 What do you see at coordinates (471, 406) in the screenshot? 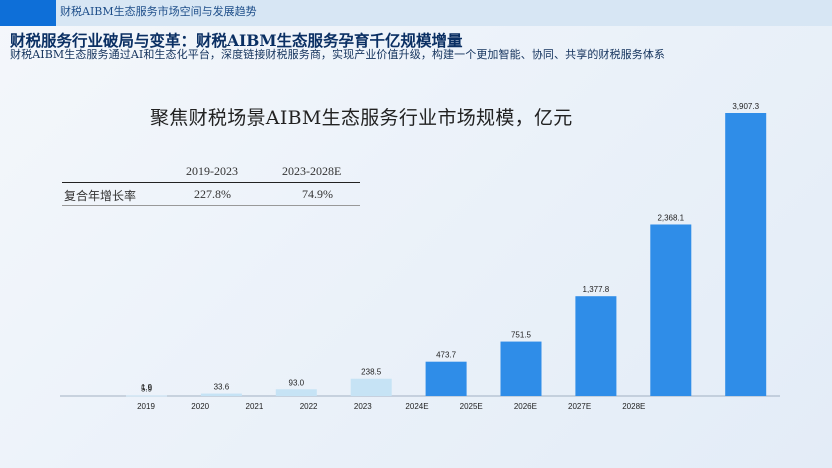
I see `x-tick-label: 2025E` at bounding box center [471, 406].